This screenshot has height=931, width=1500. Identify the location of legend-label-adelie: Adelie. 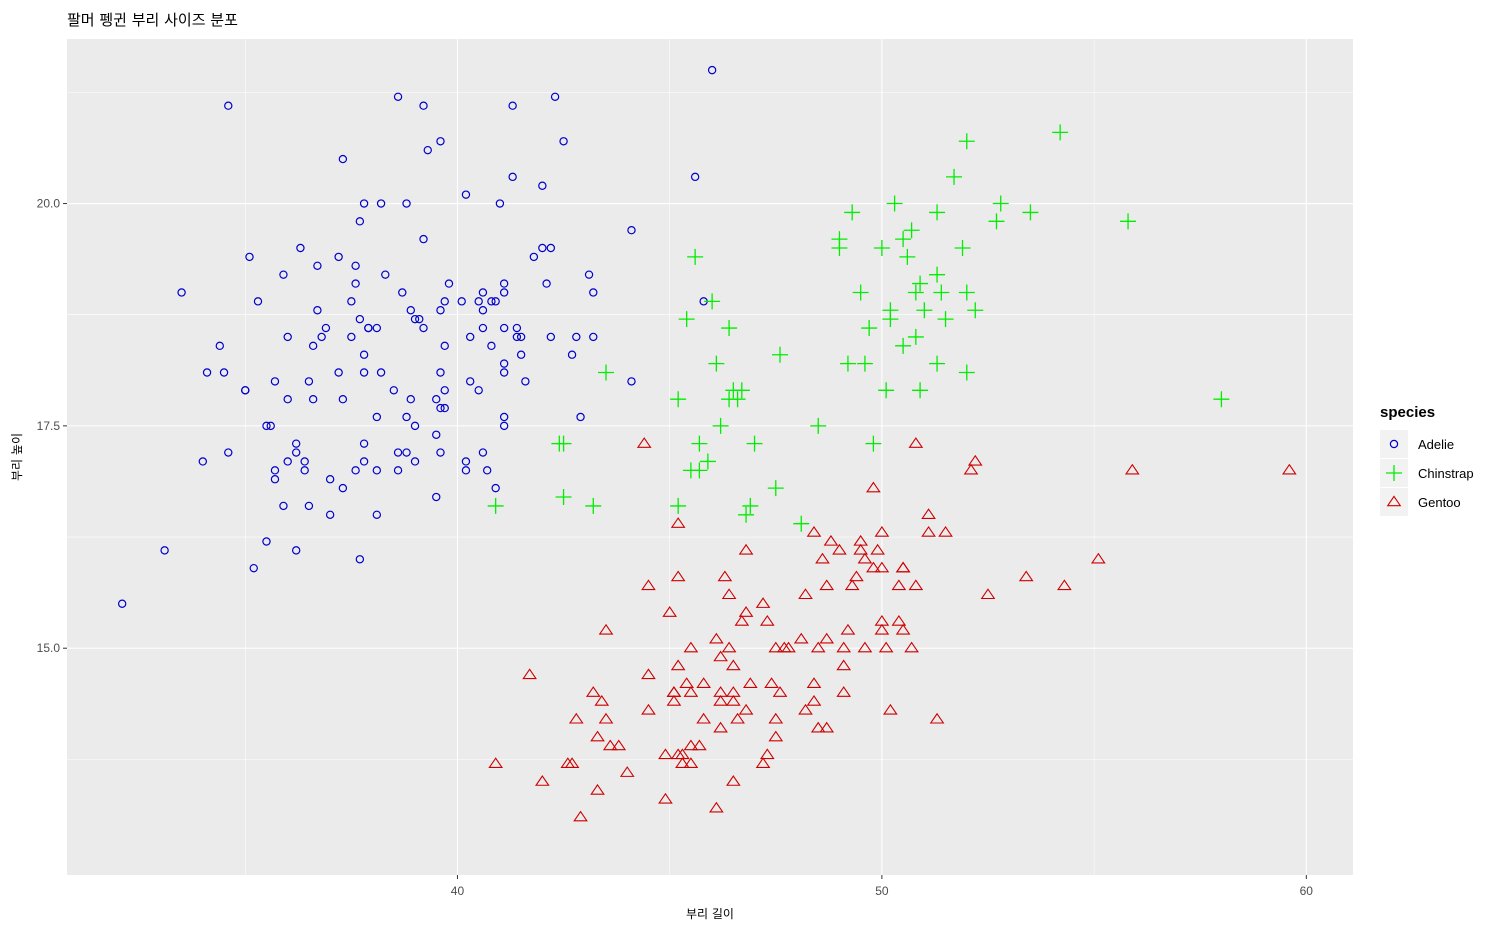
(1436, 444).